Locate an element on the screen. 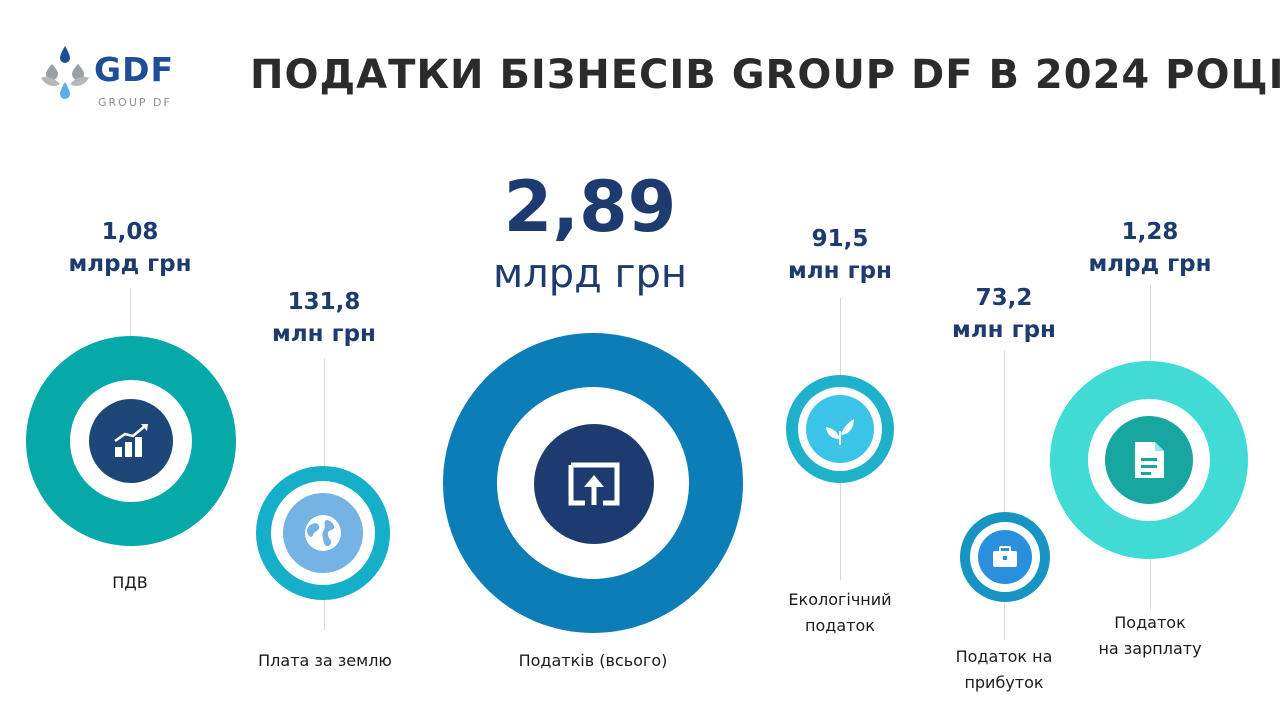 This screenshot has height=720, width=1280. company-logo is located at coordinates (118, 80).